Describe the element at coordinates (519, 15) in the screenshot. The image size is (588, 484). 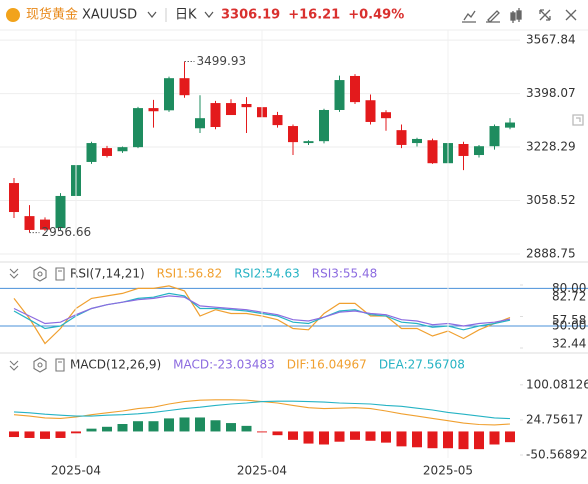
I see `candle-icon` at that location.